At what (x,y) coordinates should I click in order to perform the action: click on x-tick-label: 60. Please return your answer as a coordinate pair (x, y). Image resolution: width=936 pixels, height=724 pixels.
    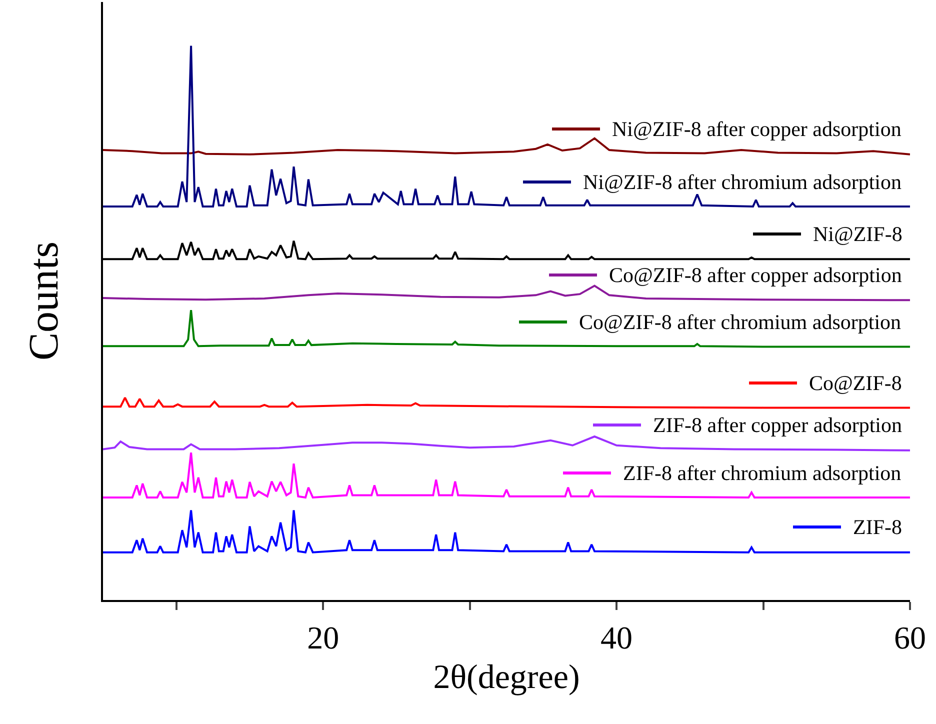
    Looking at the image, I should click on (910, 637).